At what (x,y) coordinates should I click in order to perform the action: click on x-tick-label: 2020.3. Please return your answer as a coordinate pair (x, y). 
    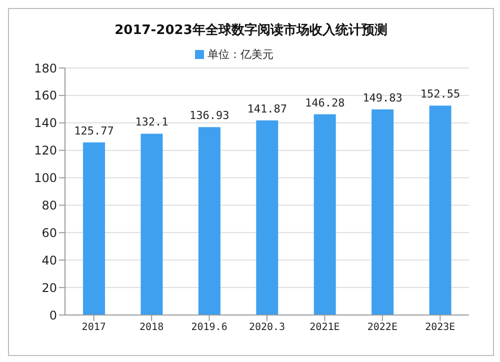
    Looking at the image, I should click on (267, 328).